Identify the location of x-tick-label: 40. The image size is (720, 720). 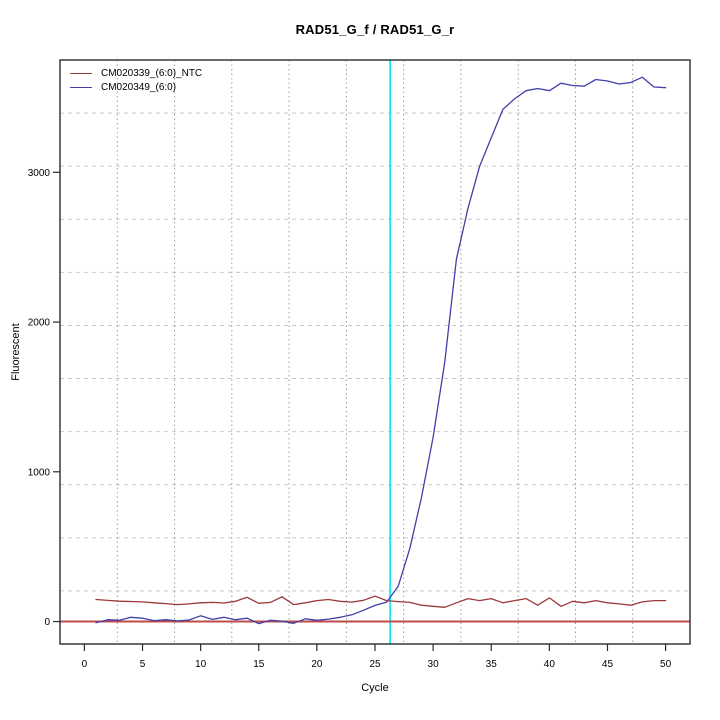
(550, 664).